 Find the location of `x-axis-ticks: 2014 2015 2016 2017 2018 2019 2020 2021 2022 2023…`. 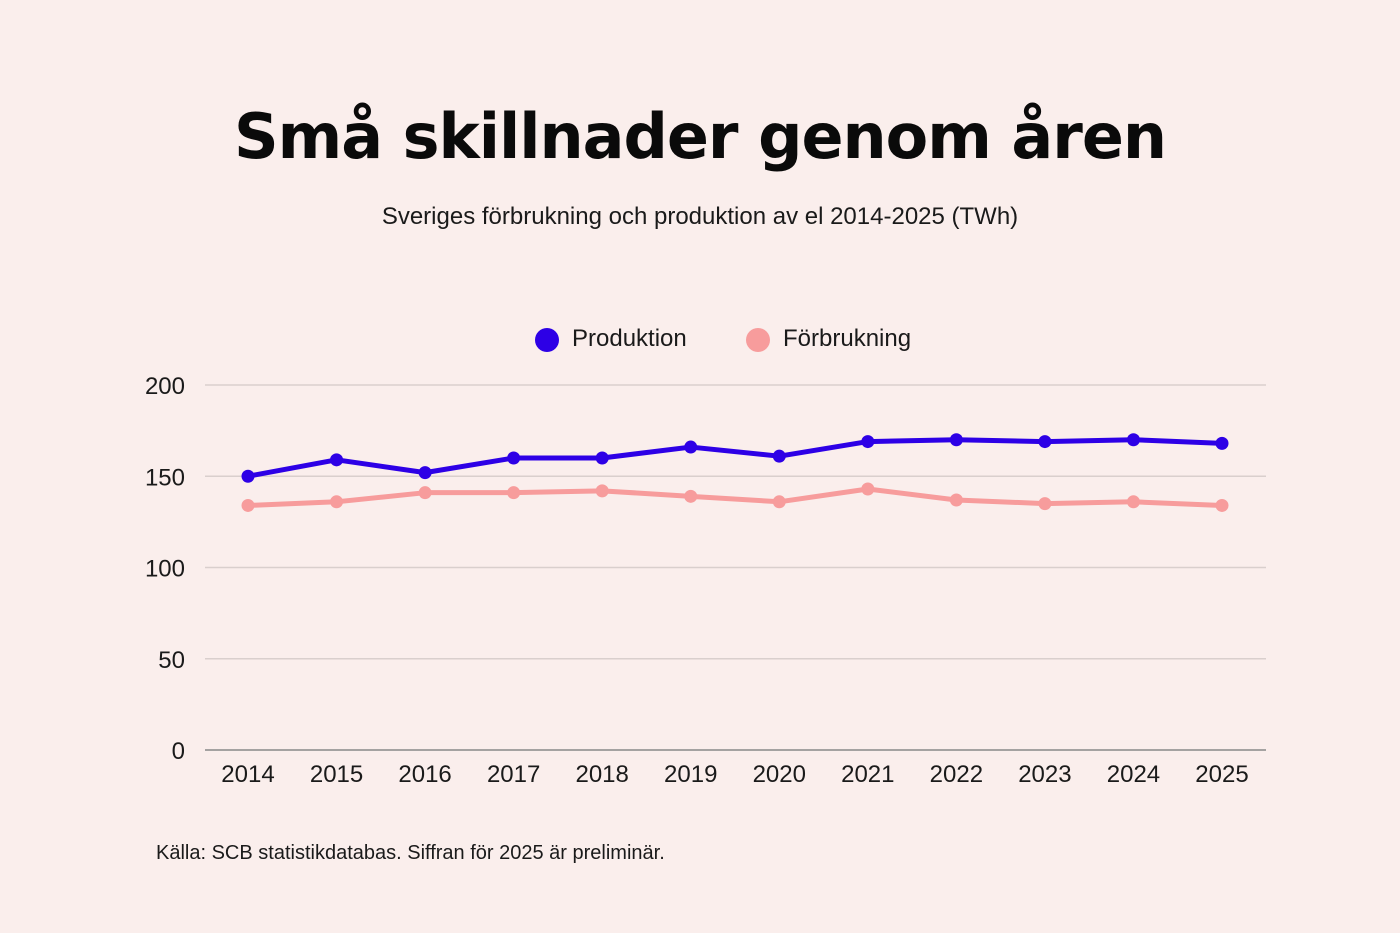

x-axis-ticks: 2014 2015 2016 2017 2018 2019 2020 2021 2022 2023… is located at coordinates (734, 774).